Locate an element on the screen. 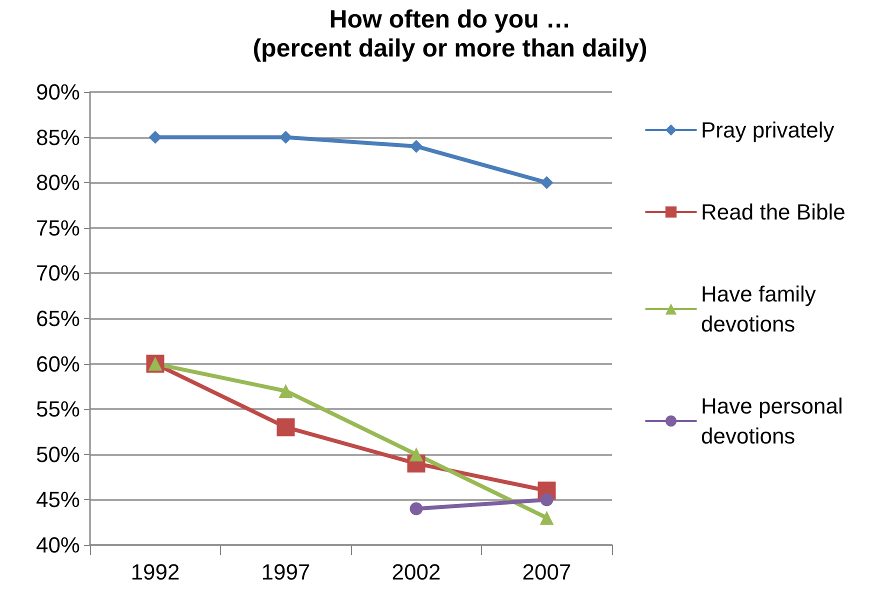 Image resolution: width=876 pixels, height=601 pixels. chart-subtitle: (percent daily or more than daily) is located at coordinates (450, 48).